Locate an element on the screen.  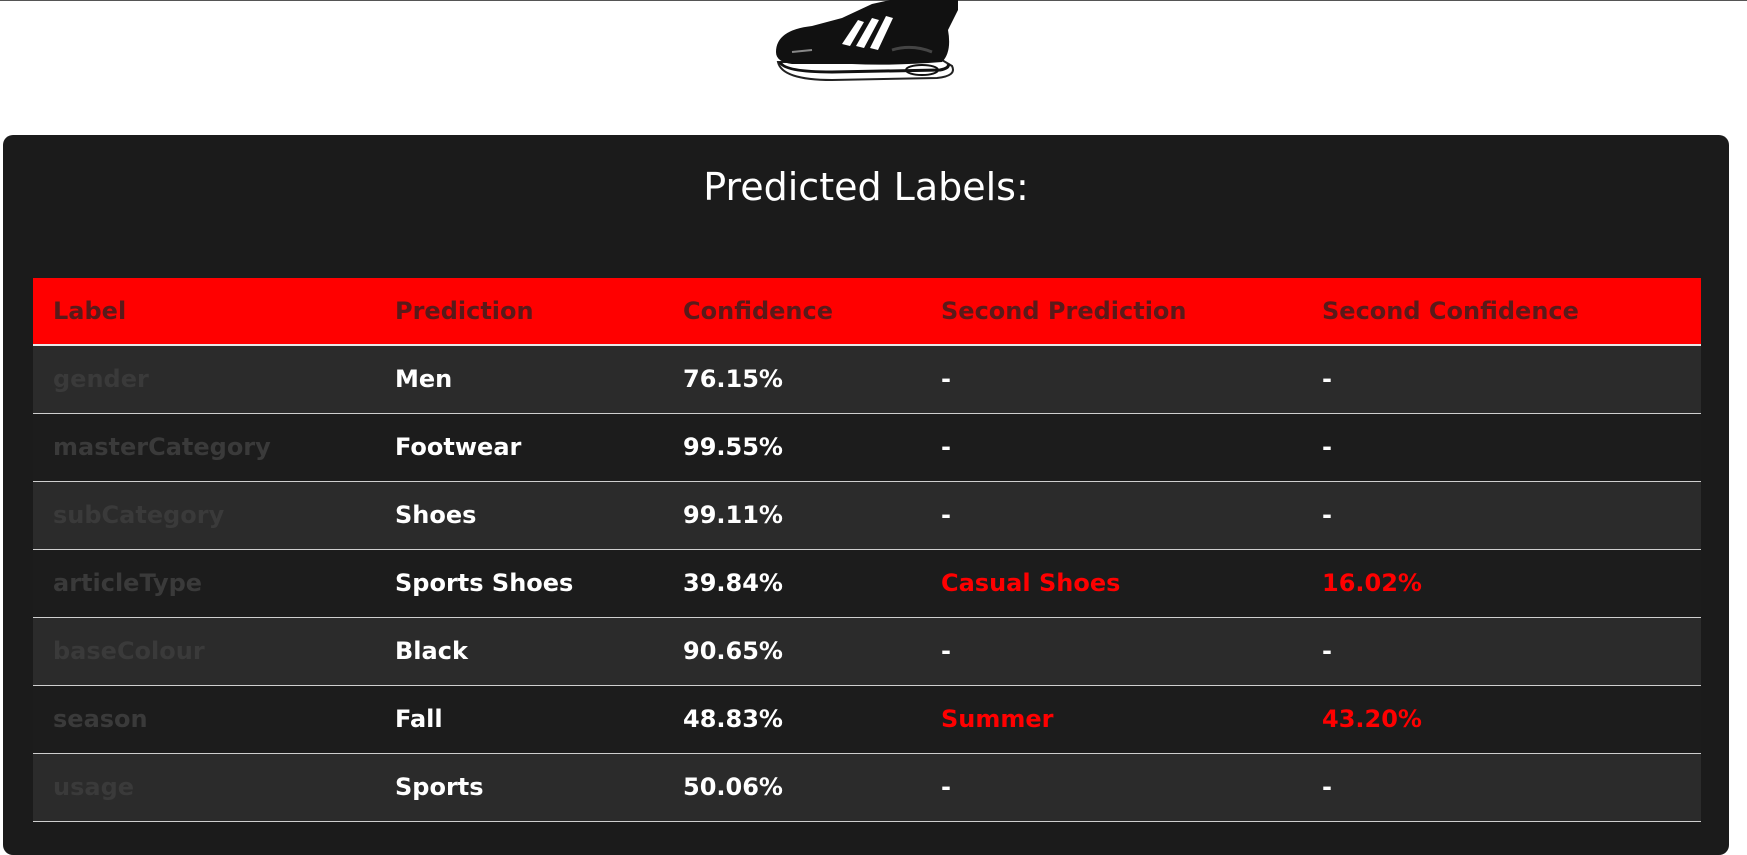
header-confidence: Confidence is located at coordinates (792, 312).